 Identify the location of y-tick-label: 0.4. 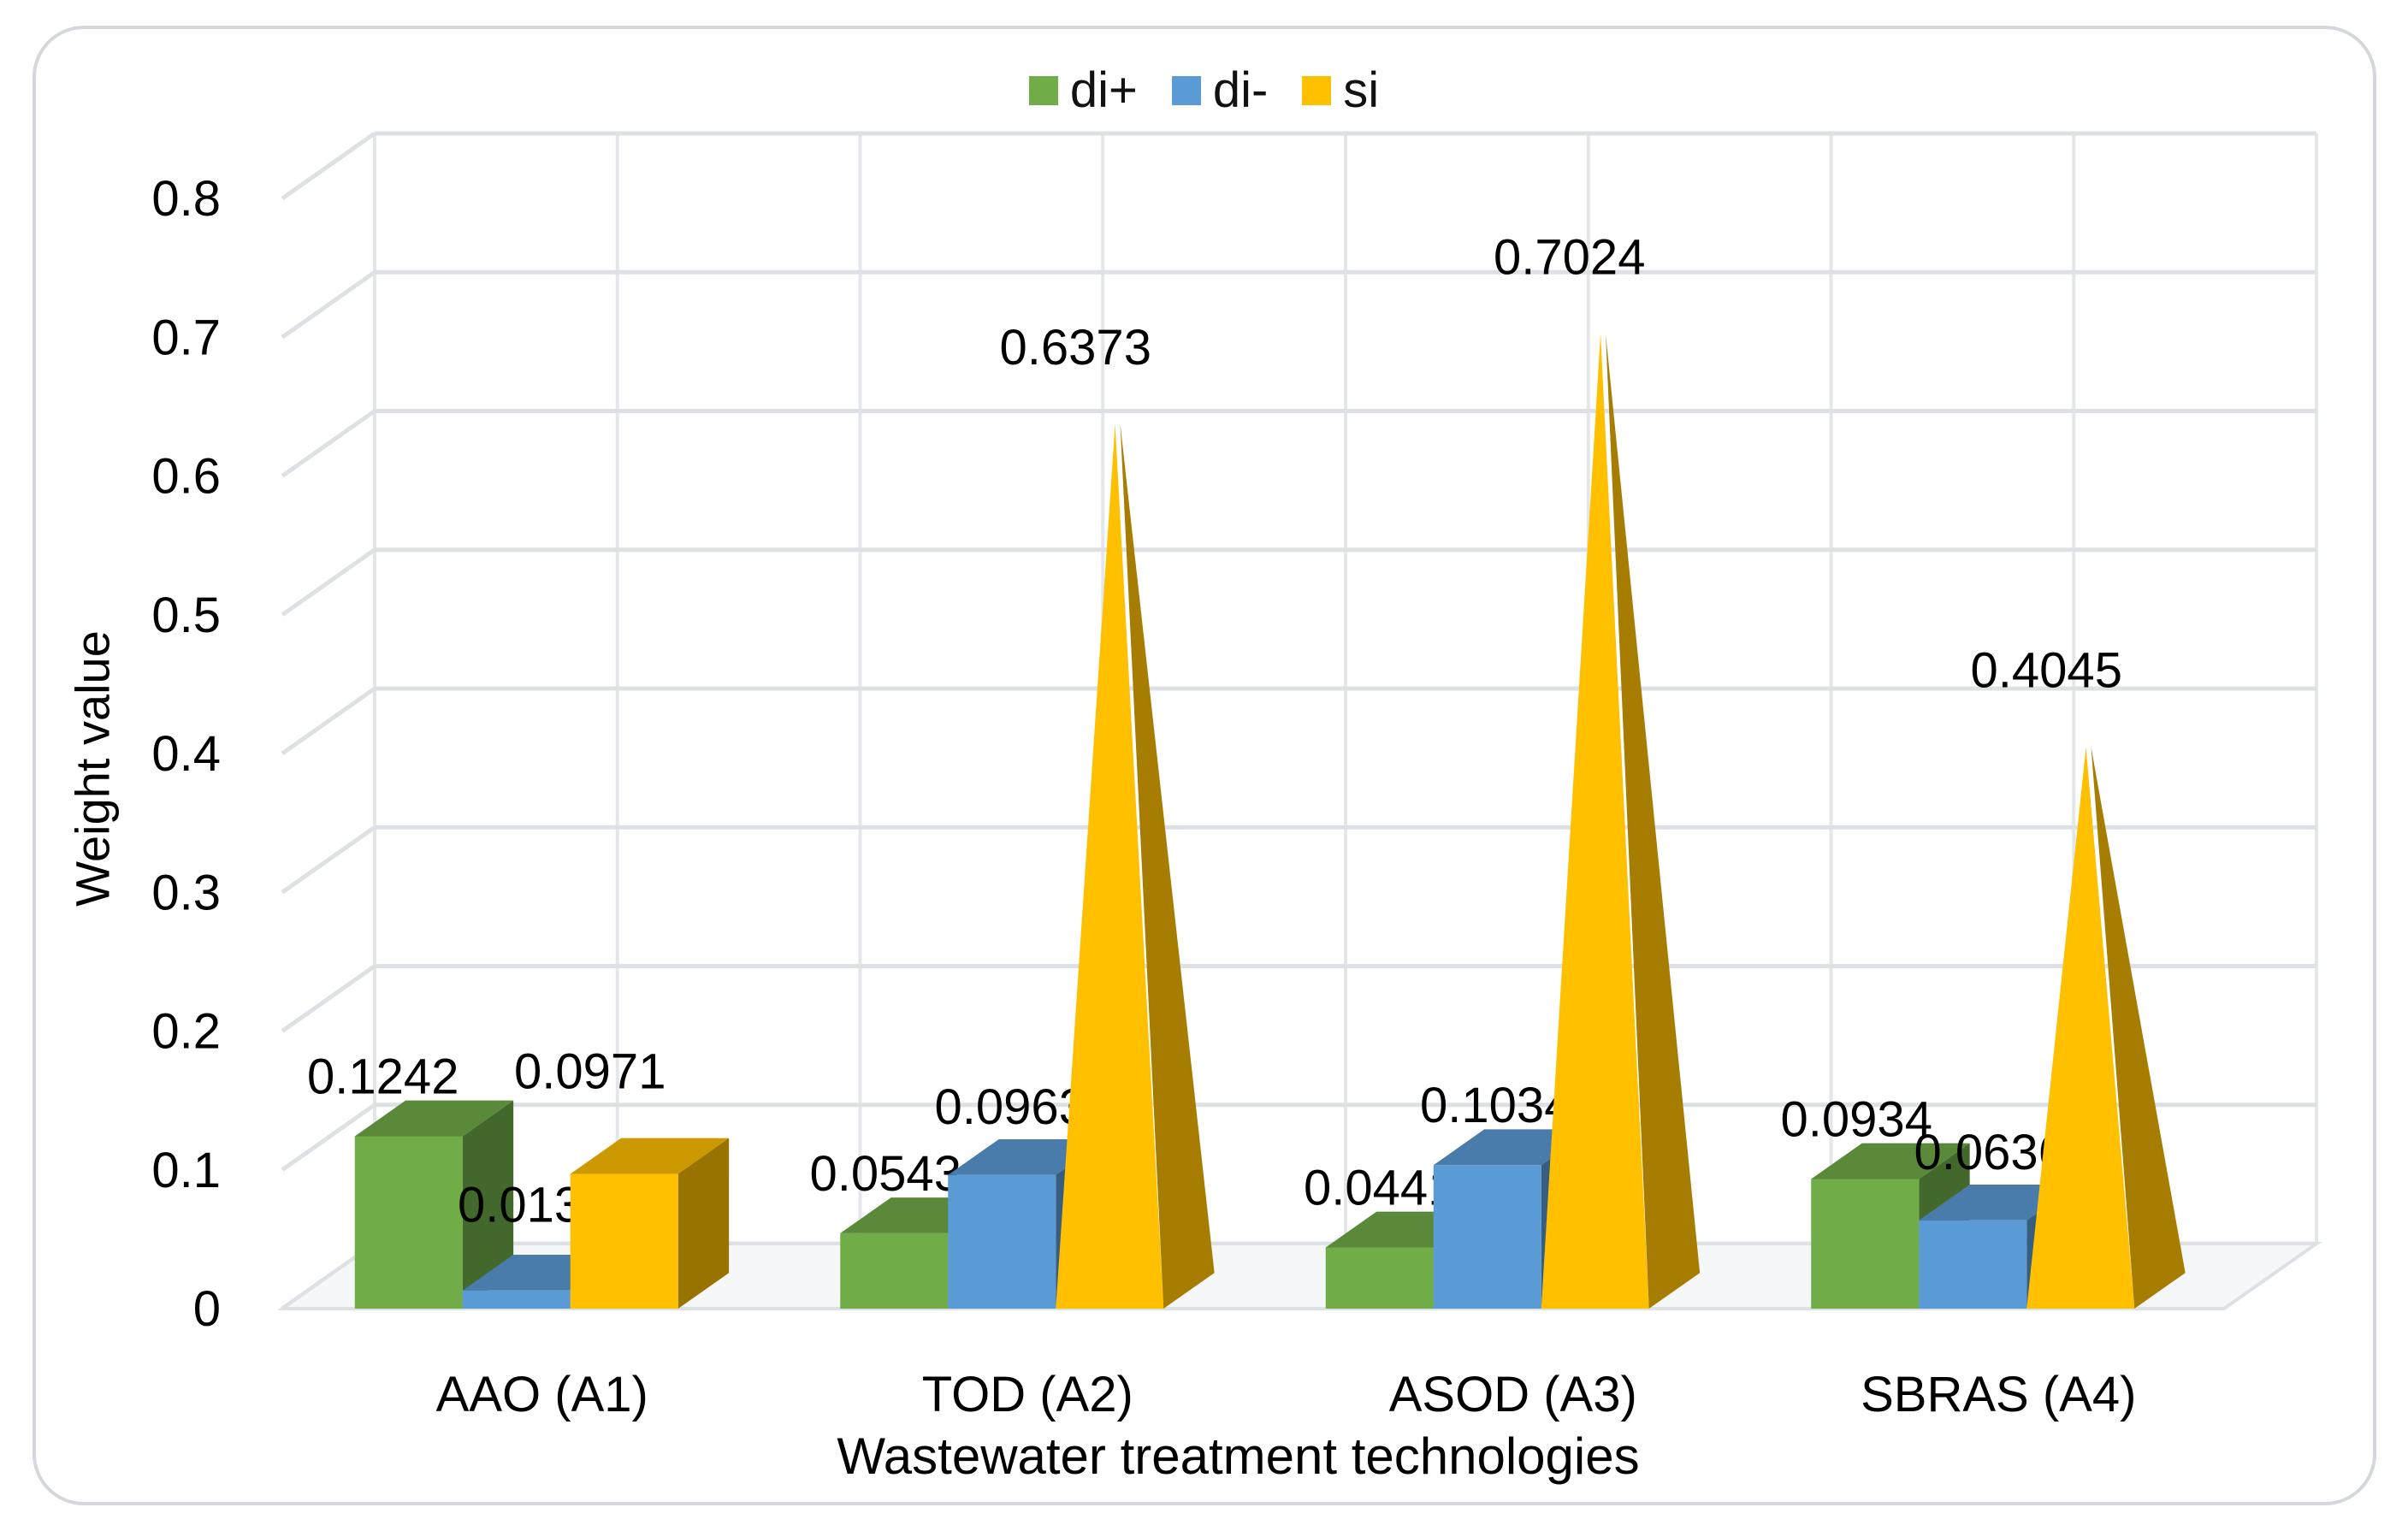
(186, 754).